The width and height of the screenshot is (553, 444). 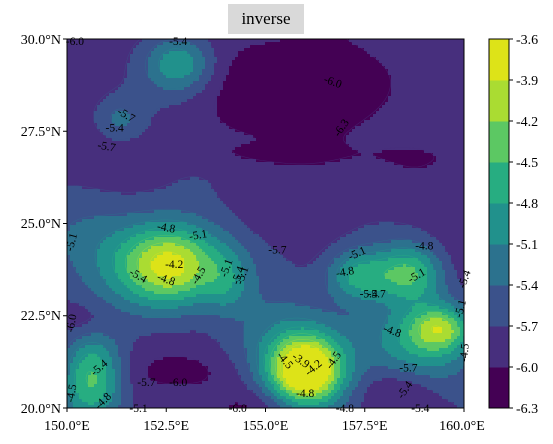 What do you see at coordinates (365, 426) in the screenshot?
I see `x-tick-label: 157.5°E` at bounding box center [365, 426].